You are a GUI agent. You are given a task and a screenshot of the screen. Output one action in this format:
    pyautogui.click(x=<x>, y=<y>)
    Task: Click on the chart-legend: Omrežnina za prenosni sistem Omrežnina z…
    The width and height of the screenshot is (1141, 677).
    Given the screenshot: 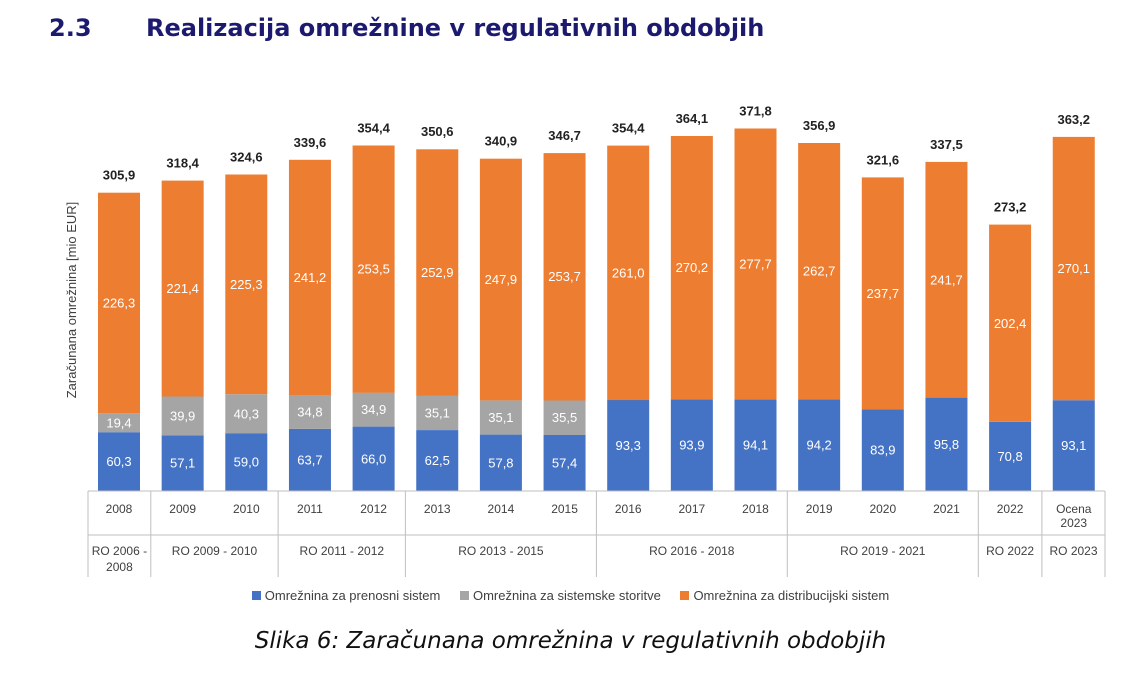 What is the action you would take?
    pyautogui.click(x=570, y=595)
    